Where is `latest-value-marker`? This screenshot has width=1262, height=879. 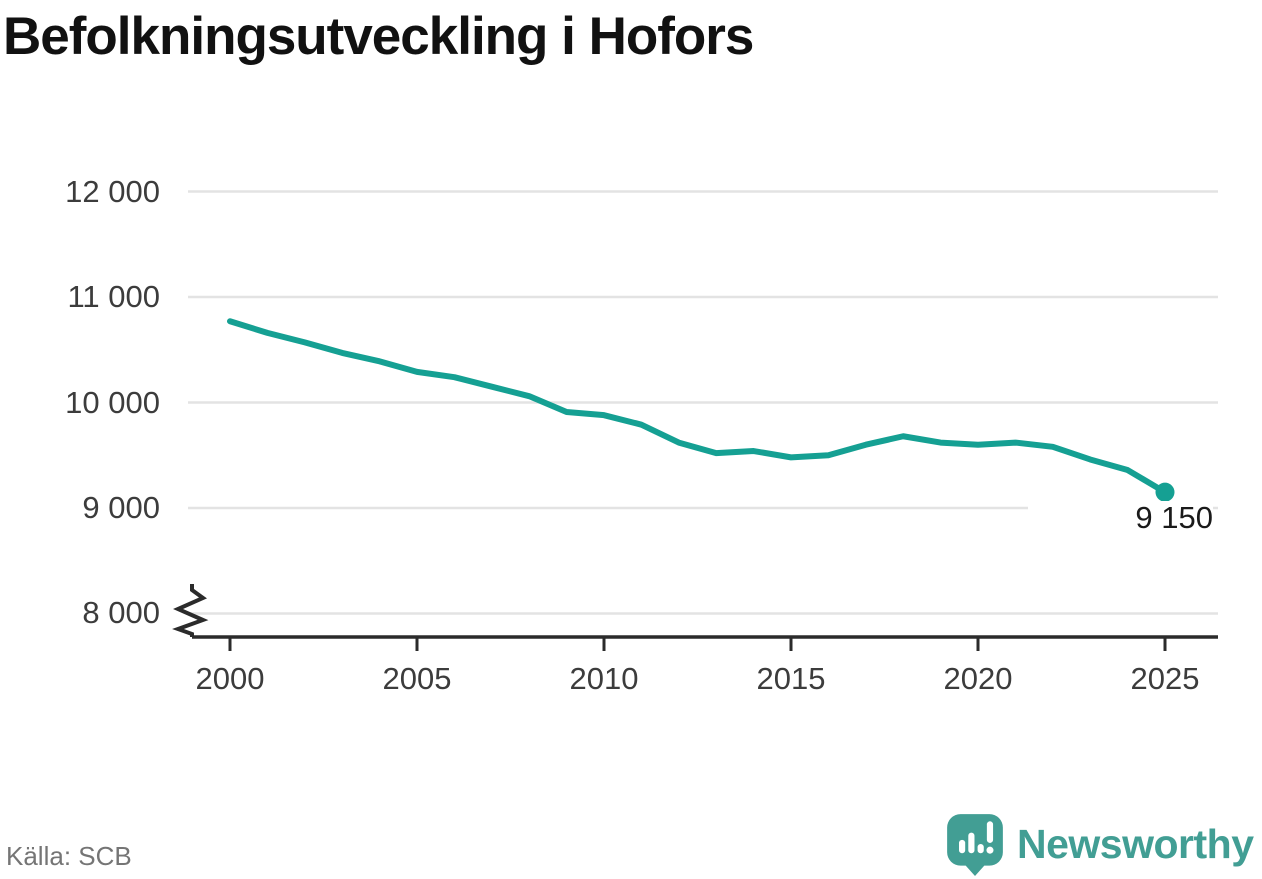
latest-value-marker is located at coordinates (1165, 492).